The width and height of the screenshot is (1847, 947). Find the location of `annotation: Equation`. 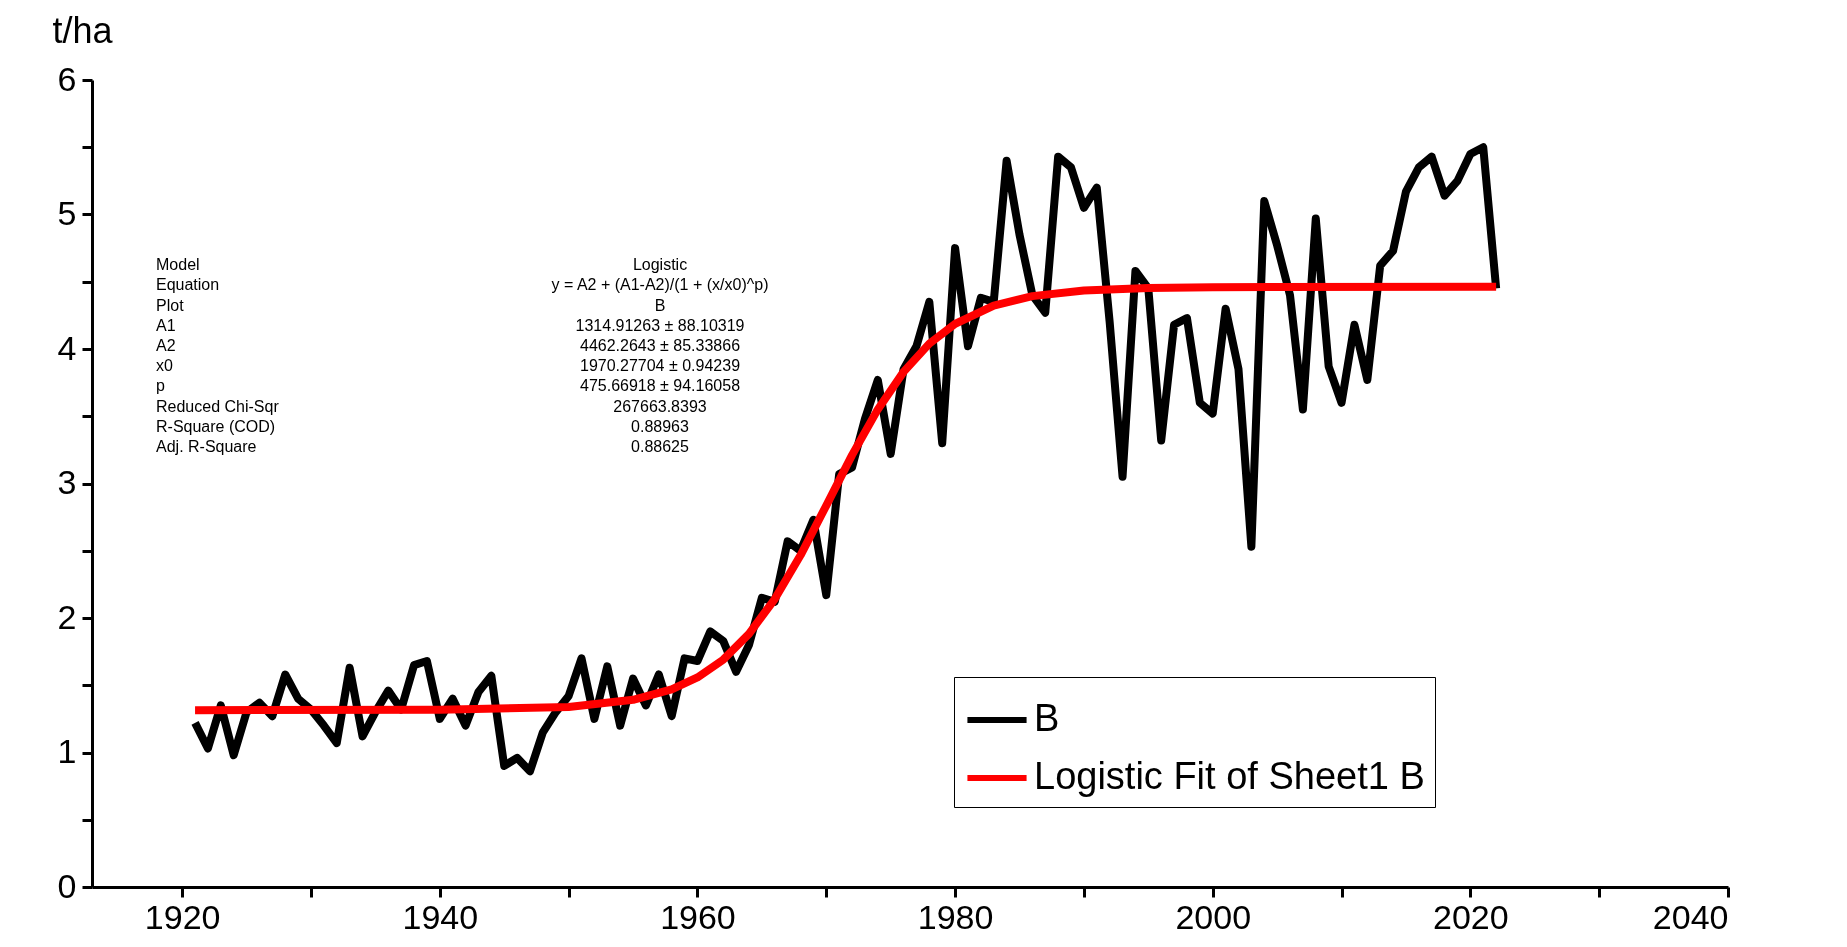

annotation: Equation is located at coordinates (188, 285).